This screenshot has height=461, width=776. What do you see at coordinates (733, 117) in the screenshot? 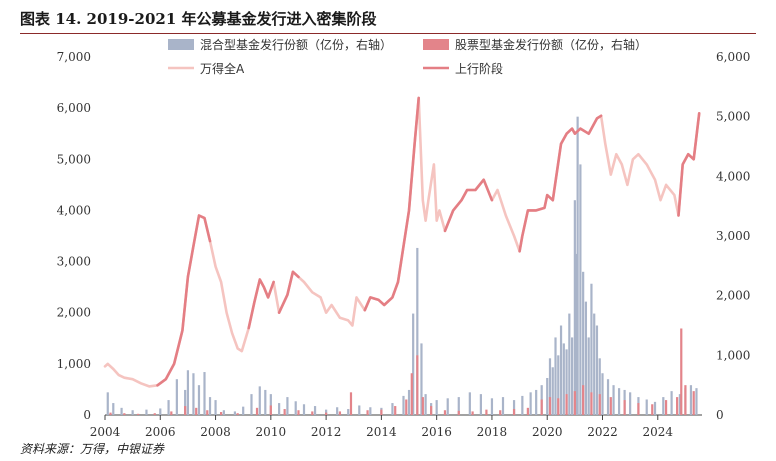
I see `y-right-tick-label: 5,000` at bounding box center [733, 117].